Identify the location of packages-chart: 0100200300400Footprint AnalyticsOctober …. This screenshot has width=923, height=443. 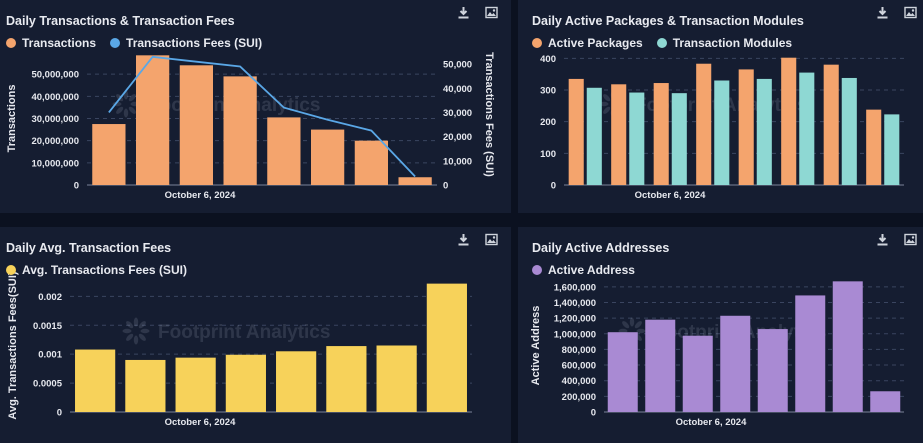
(722, 127).